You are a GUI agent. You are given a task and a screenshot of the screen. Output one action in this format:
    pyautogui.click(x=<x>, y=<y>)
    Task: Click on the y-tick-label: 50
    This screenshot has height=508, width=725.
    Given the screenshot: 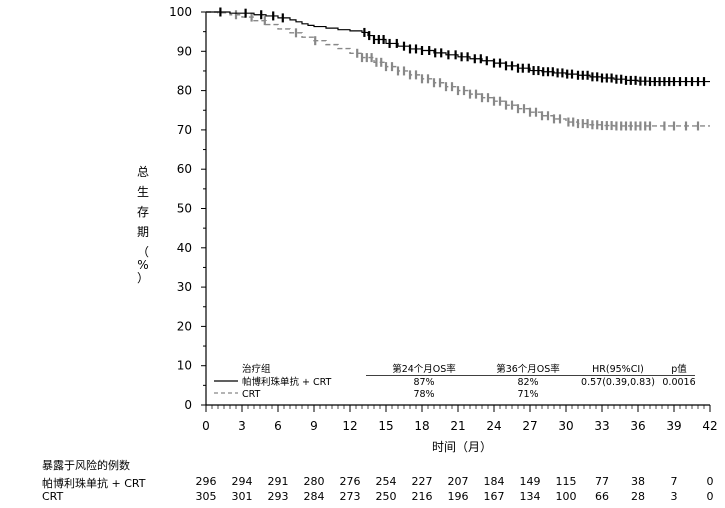 What is the action you would take?
    pyautogui.click(x=184, y=209)
    